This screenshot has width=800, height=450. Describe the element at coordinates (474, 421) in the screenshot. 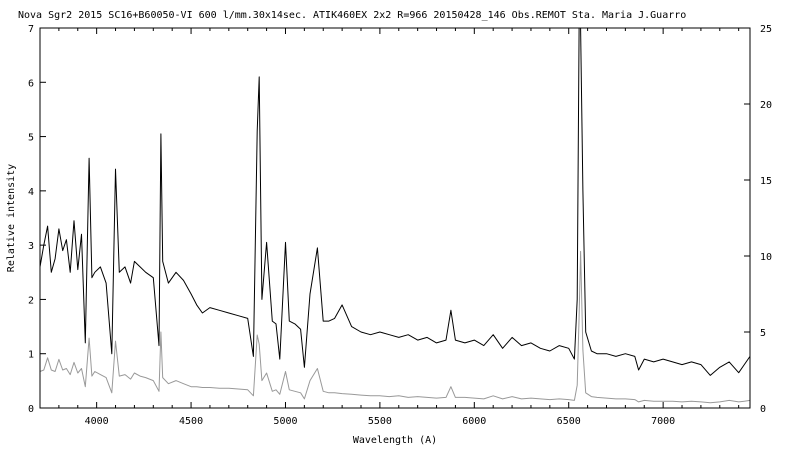

I see `x-tick-label: 6000` at that location.